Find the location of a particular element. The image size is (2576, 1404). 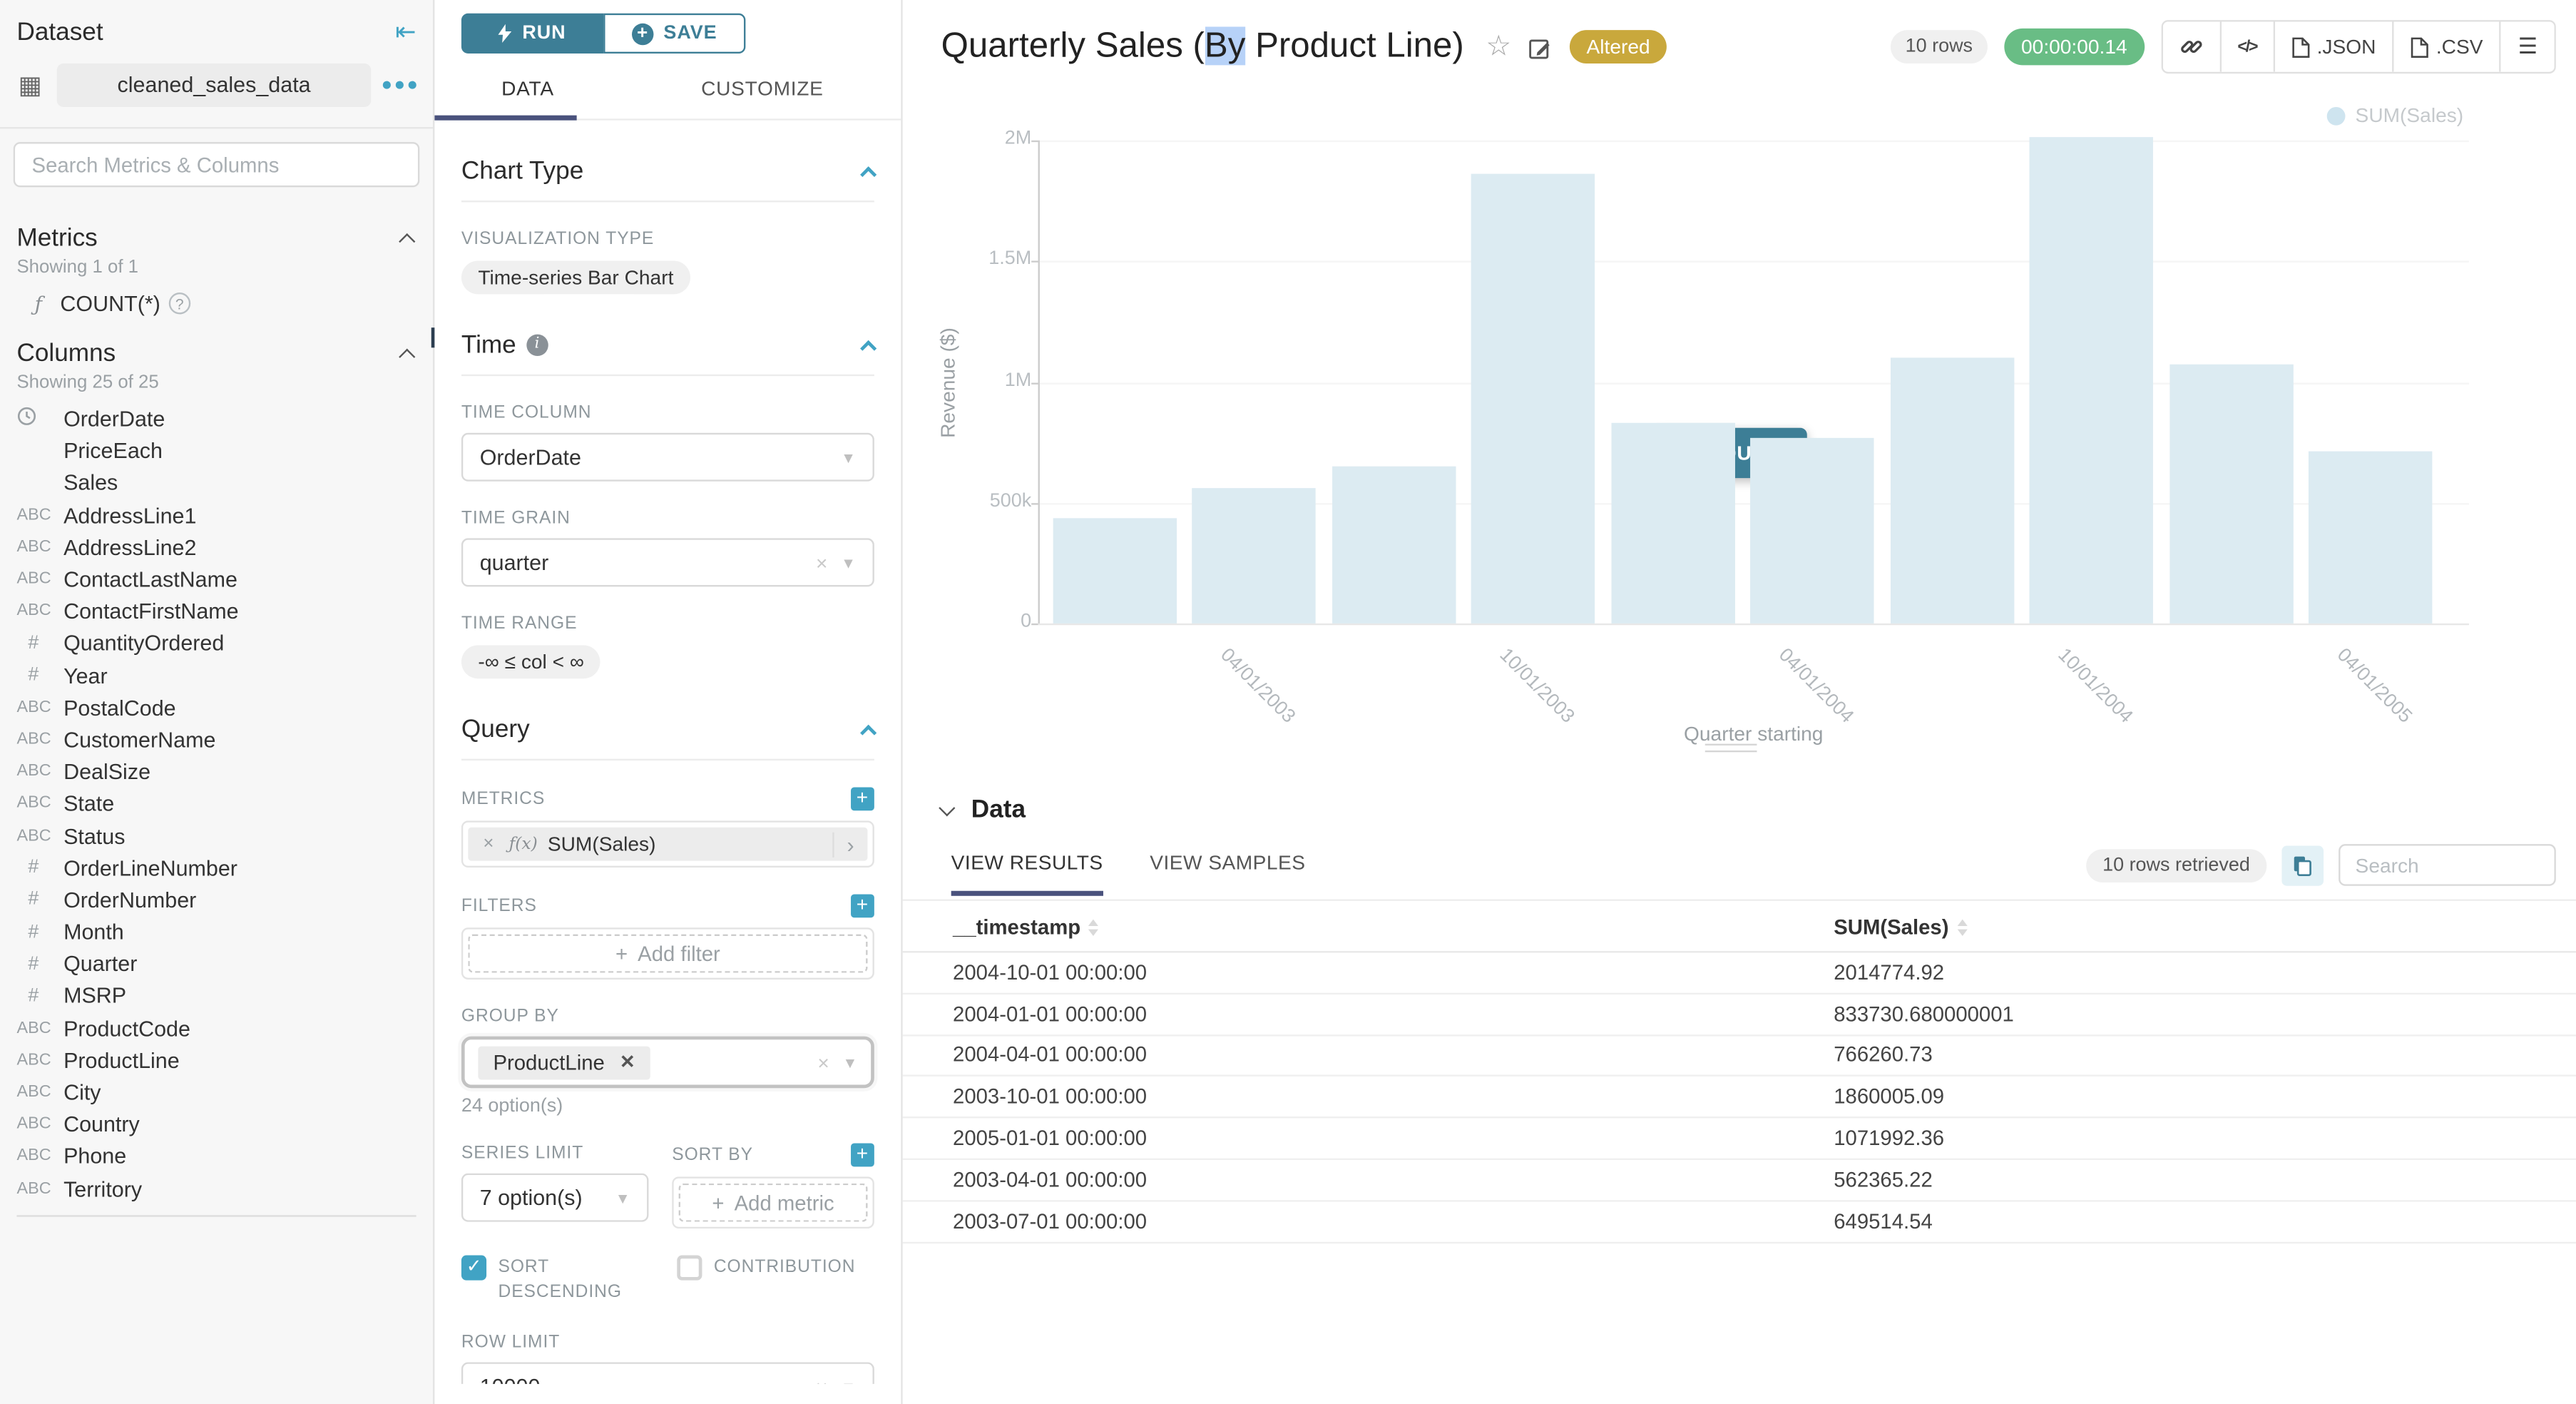

sort-descending-checkbox: ✓ is located at coordinates (474, 1268).